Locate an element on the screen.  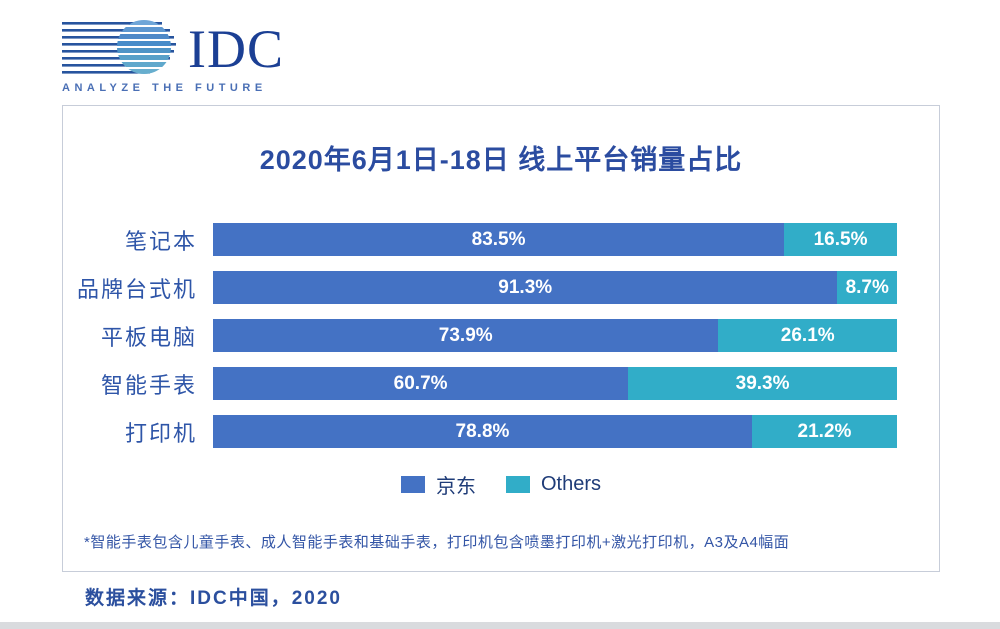
data-source: 数据来源：IDC中国，2020 is located at coordinates (213, 598).